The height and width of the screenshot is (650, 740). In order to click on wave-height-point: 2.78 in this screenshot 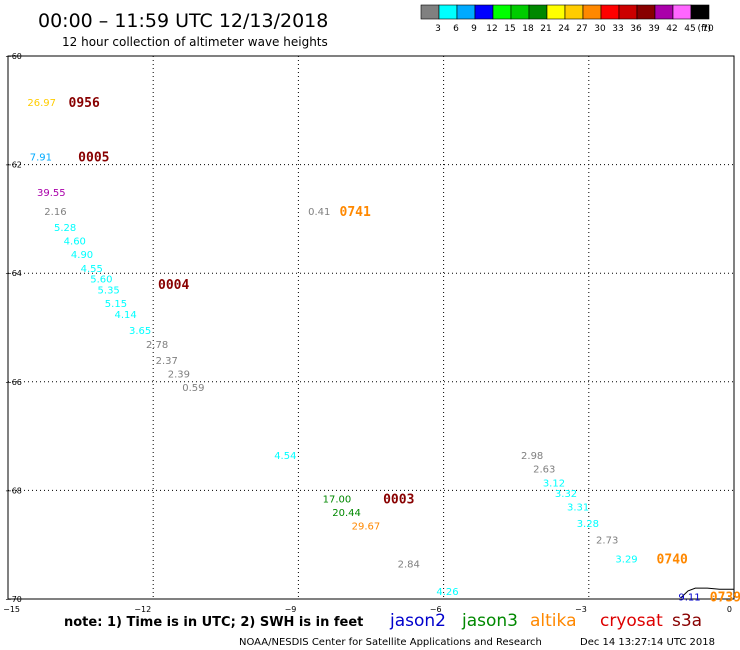, I will do `click(157, 345)`.